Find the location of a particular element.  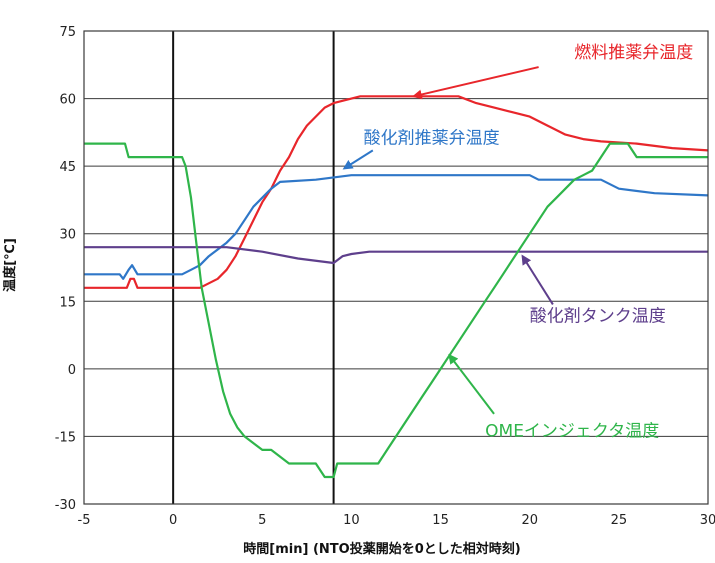

x-tick-label: 10 is located at coordinates (351, 520).